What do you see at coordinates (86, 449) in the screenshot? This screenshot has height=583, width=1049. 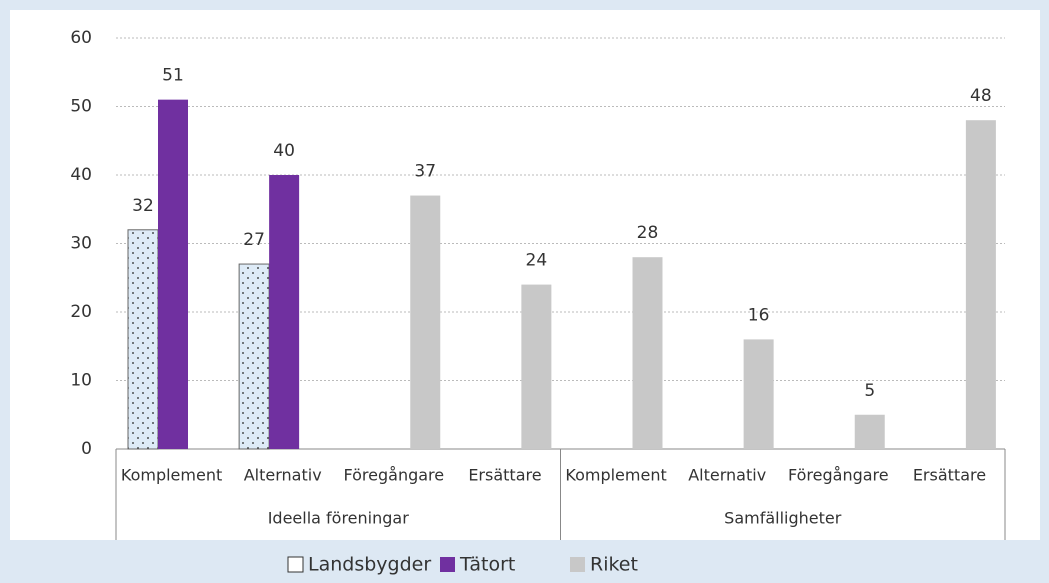 I see `y-tick-label: 0` at bounding box center [86, 449].